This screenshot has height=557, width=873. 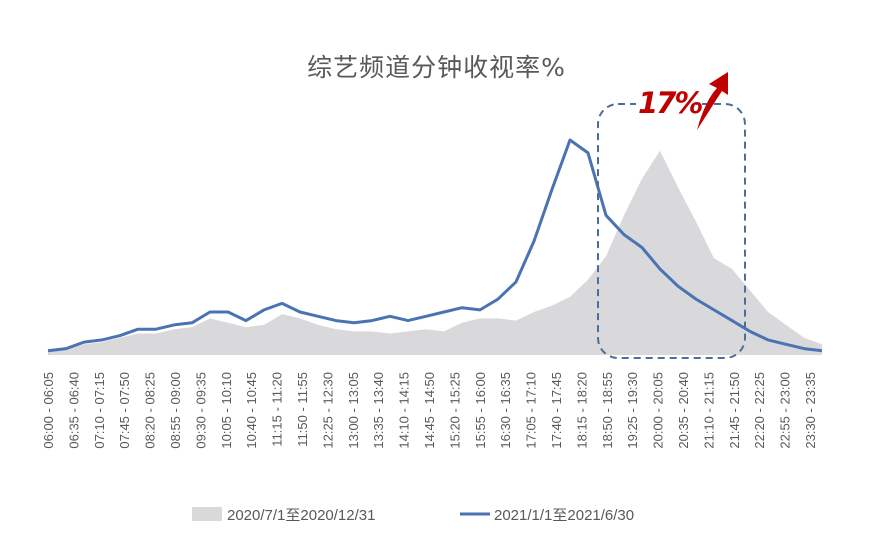 What do you see at coordinates (73, 410) in the screenshot?
I see `x-tick-label: 06:35 - 06:40` at bounding box center [73, 410].